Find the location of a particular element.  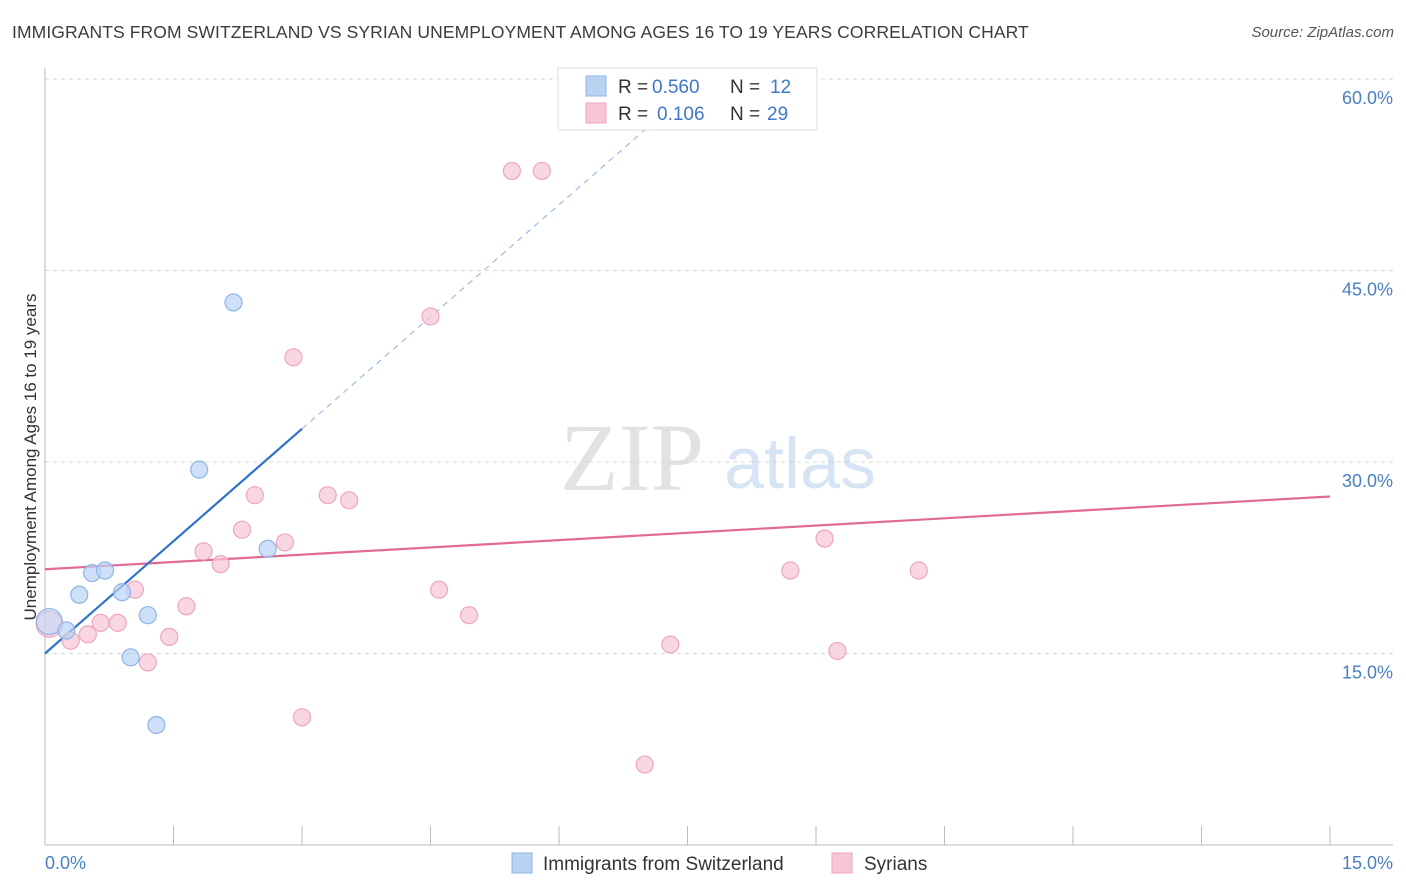

y-axis-title: Unemployment Among Ages 16 to 19 years is located at coordinates (30, 457).